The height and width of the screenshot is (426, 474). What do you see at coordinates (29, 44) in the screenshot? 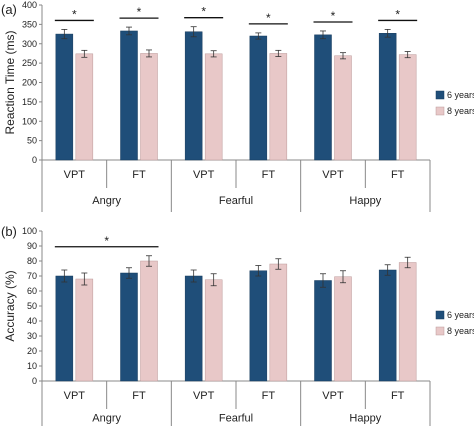
I see `y-tick-label: 300` at bounding box center [29, 44].